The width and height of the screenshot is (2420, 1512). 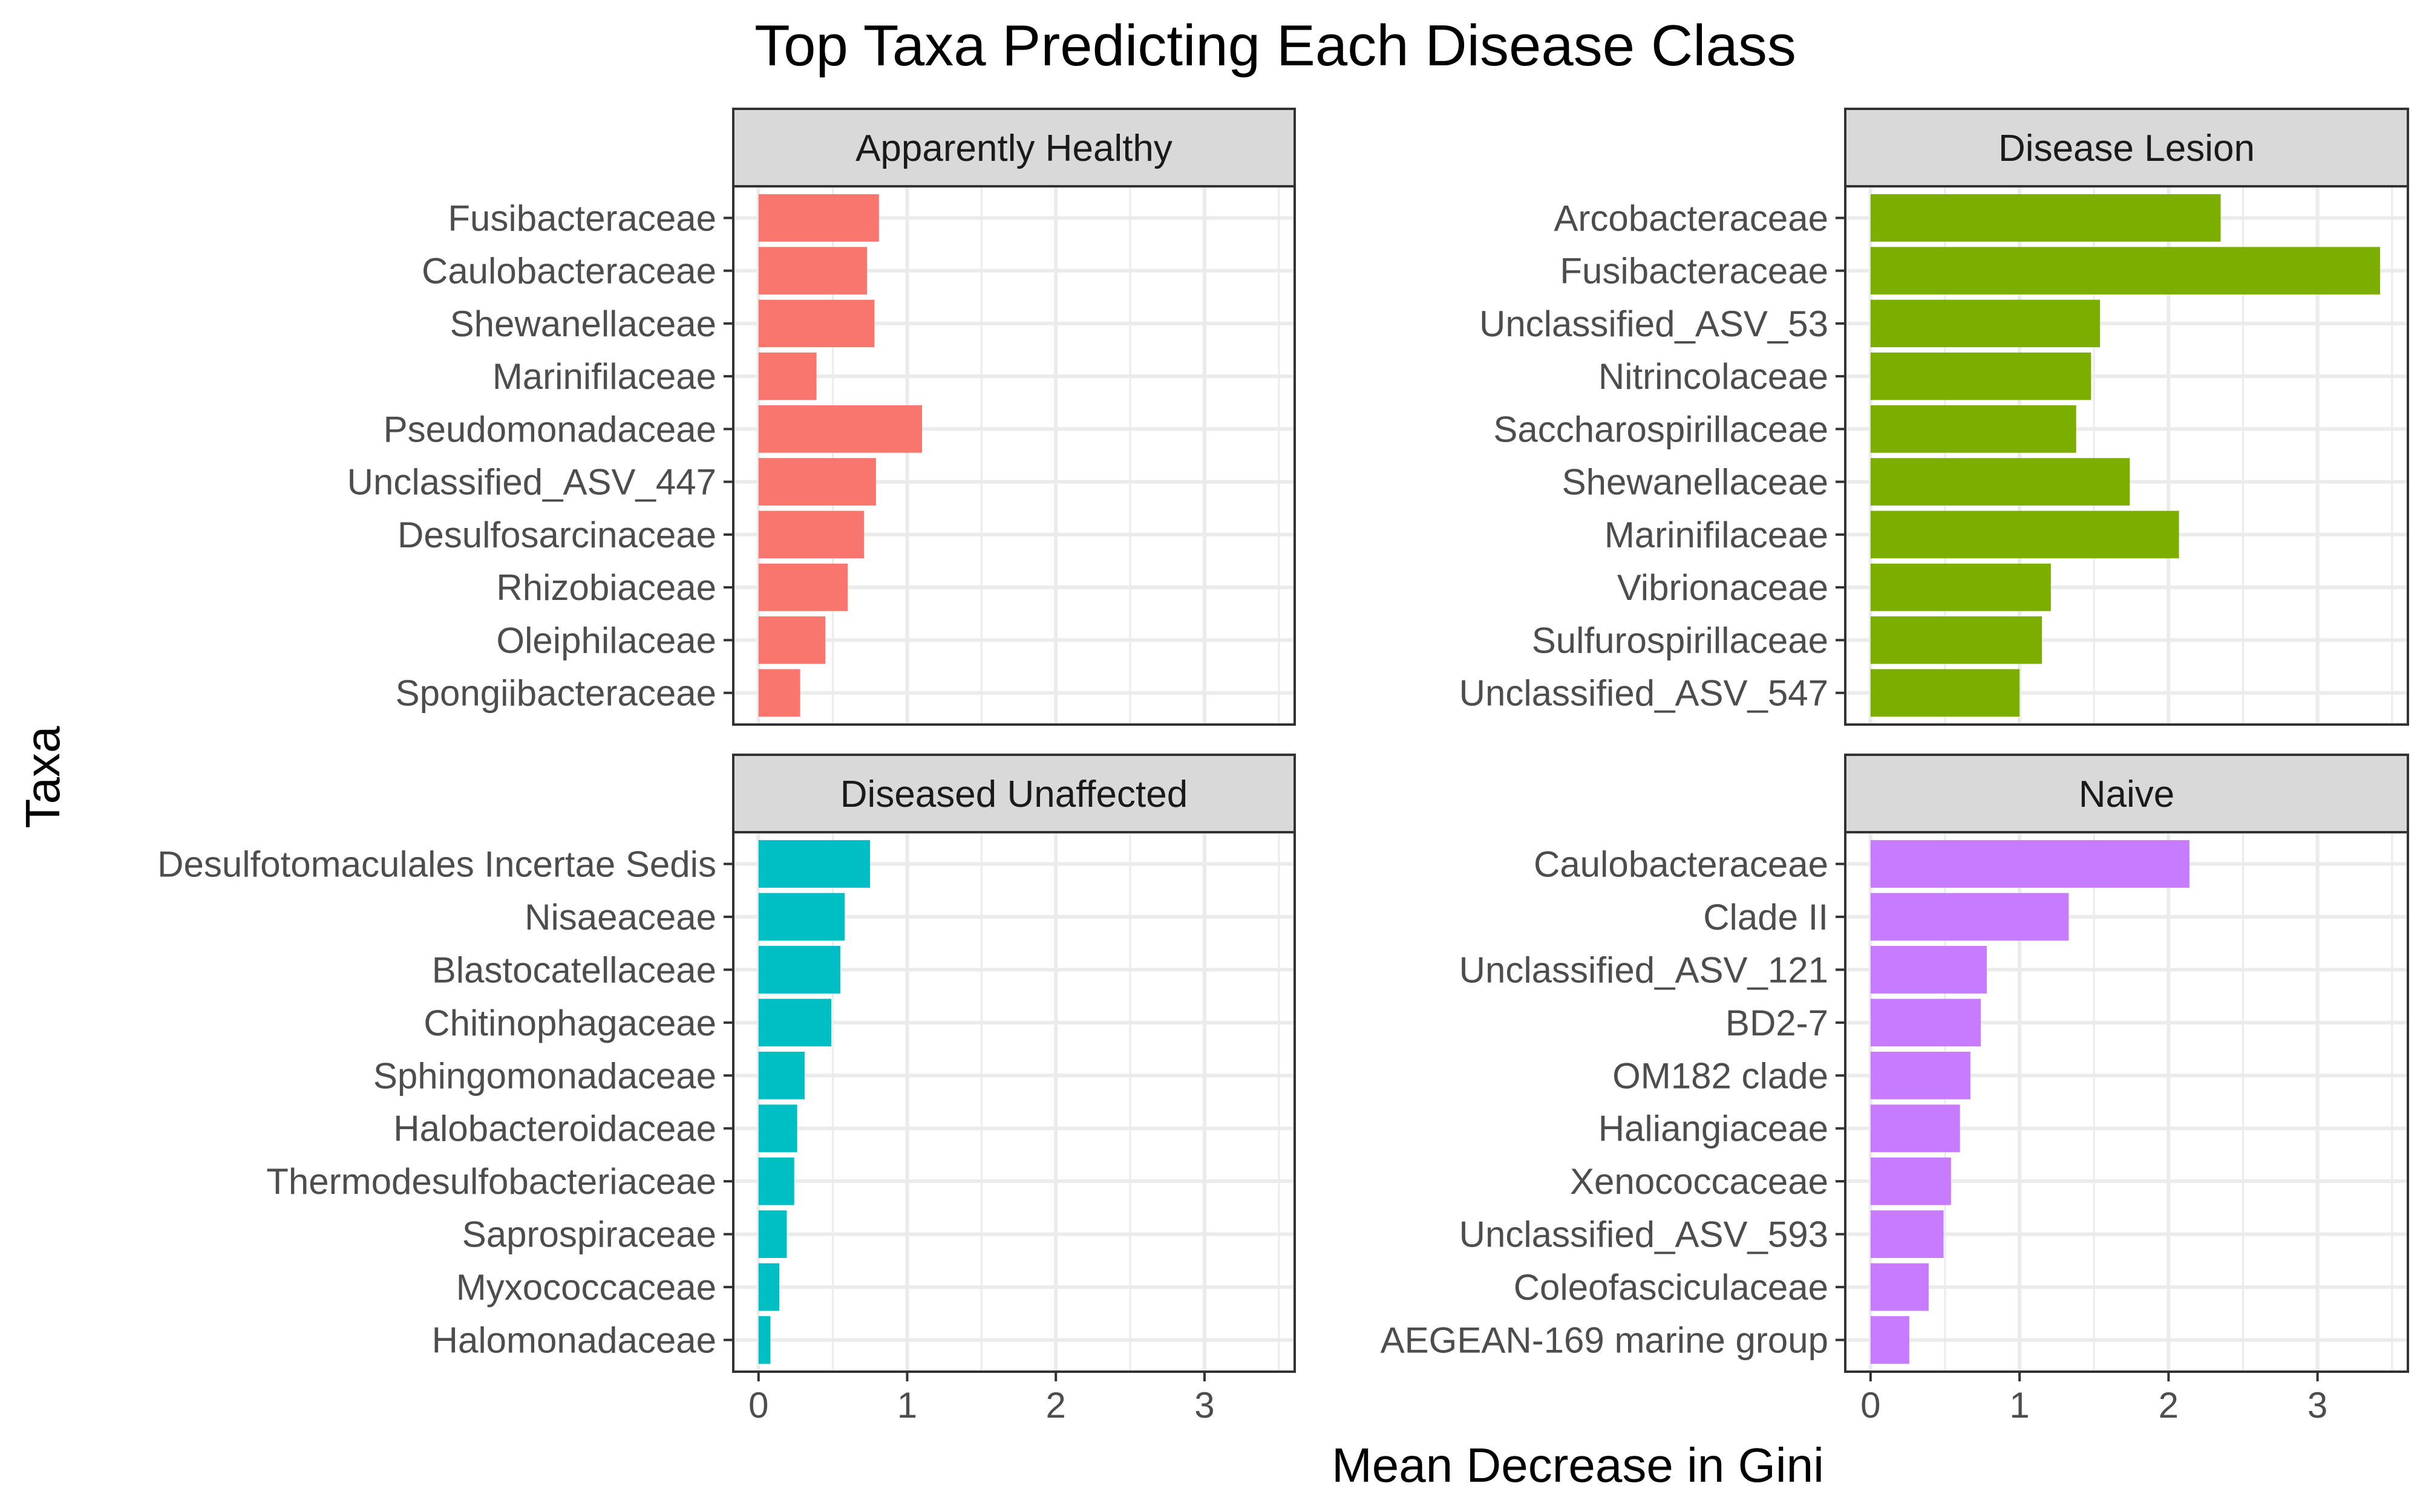 What do you see at coordinates (574, 970) in the screenshot?
I see `y-tick-label: Blastocatellaceae` at bounding box center [574, 970].